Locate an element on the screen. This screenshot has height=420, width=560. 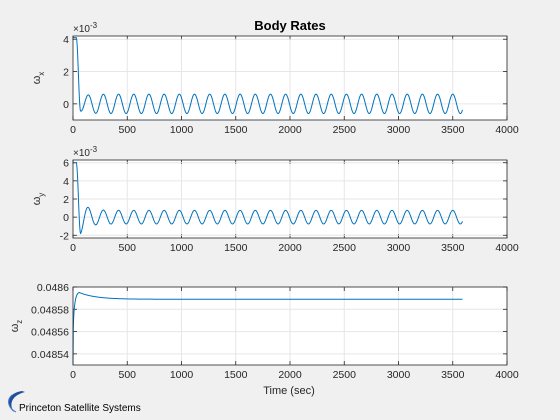
figure-title: Body Rates is located at coordinates (290, 25).